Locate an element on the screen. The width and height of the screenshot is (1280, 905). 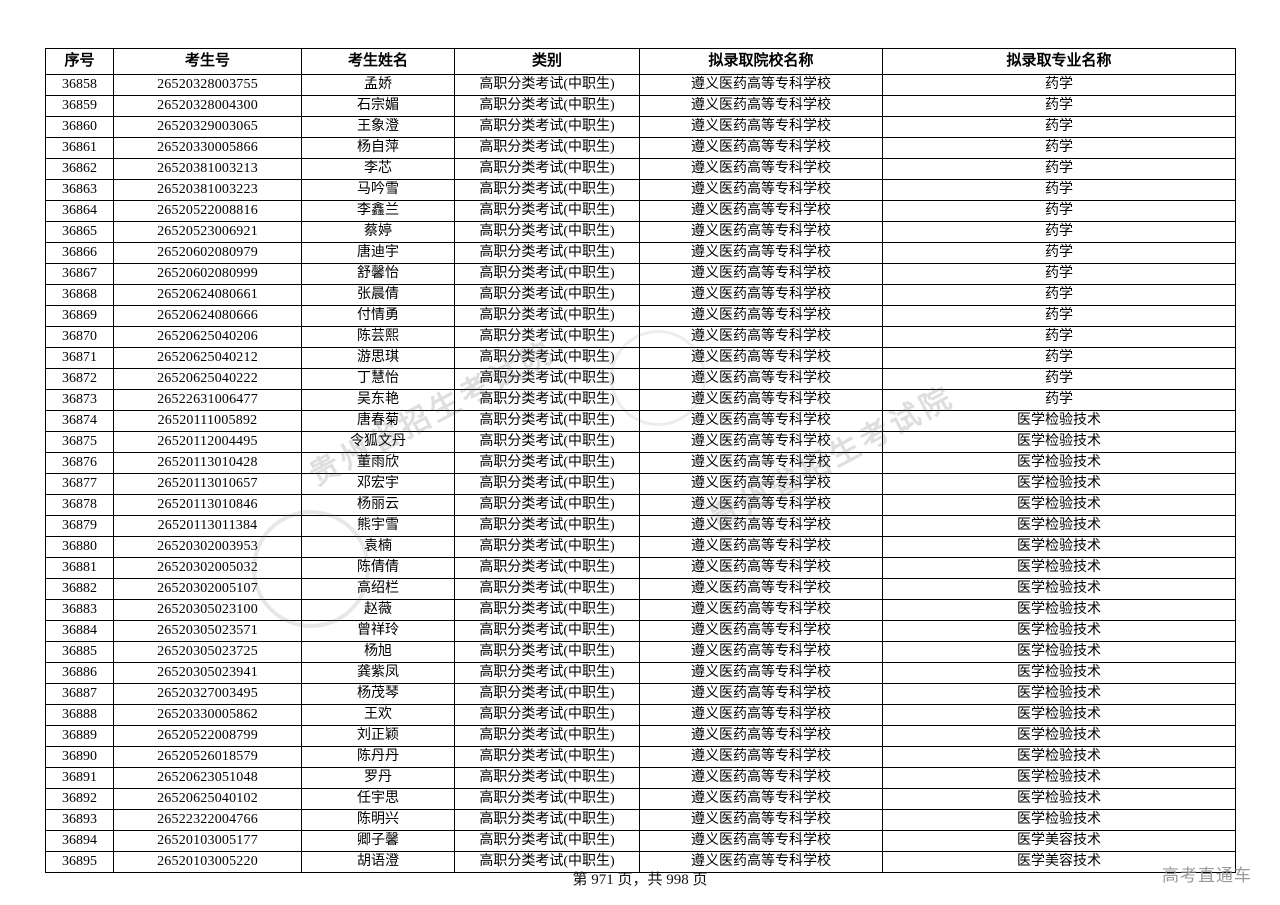
cell-seq: 36859 is located at coordinates (79, 106).